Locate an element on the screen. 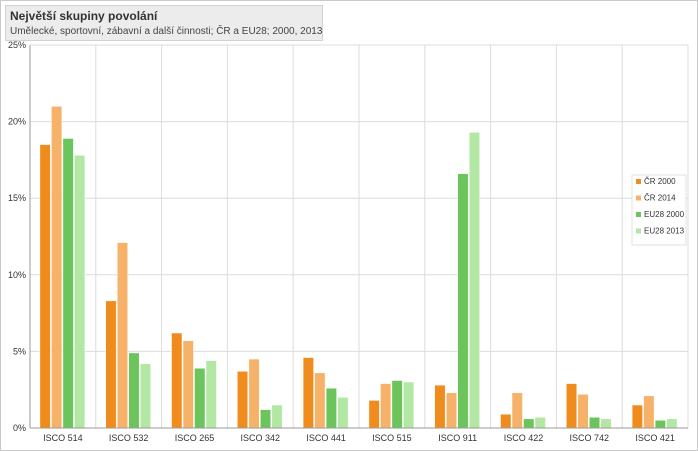 The image size is (698, 451). x-tick-label: ISCO 911 is located at coordinates (457, 438).